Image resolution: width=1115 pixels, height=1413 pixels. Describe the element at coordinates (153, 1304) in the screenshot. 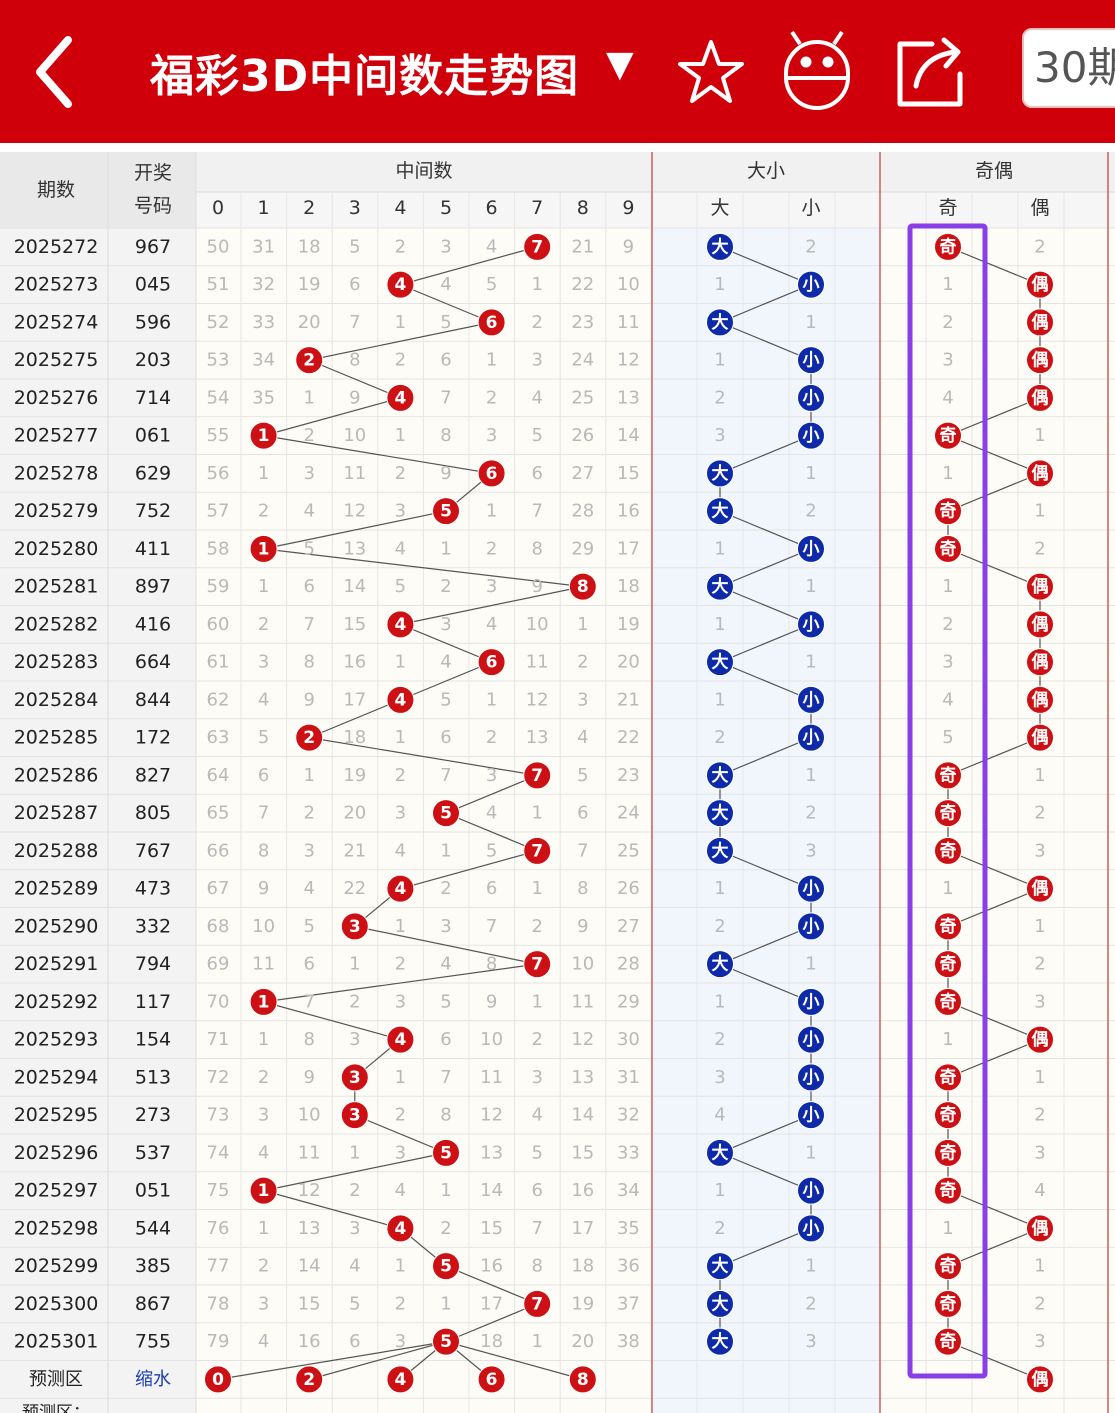

I see `number-cell: 867` at that location.